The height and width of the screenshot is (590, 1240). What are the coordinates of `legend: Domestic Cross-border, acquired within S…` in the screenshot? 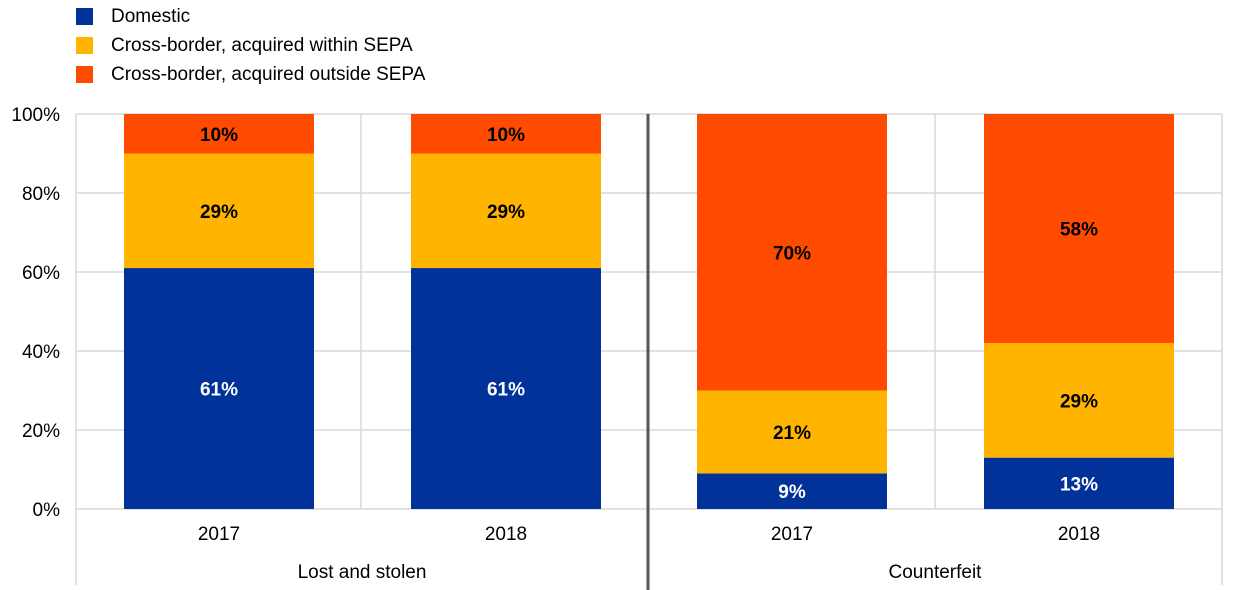 It's located at (250, 45).